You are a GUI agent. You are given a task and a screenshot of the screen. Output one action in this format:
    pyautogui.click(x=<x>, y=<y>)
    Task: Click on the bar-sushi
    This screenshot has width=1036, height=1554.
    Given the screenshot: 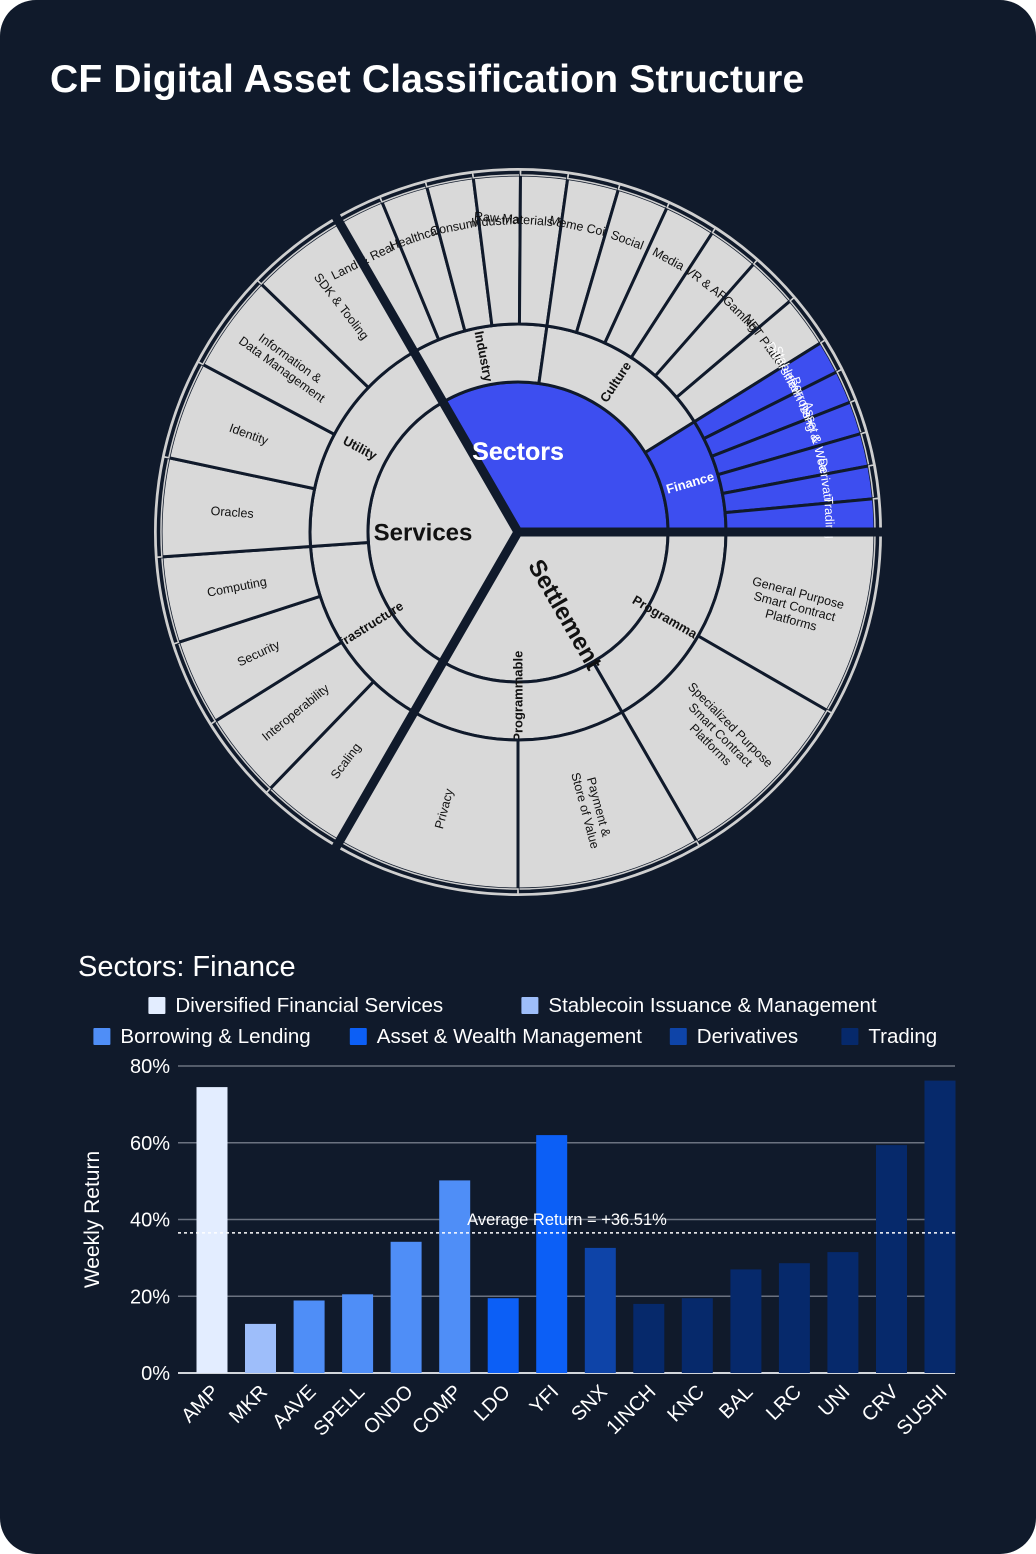 What is the action you would take?
    pyautogui.click(x=940, y=1226)
    